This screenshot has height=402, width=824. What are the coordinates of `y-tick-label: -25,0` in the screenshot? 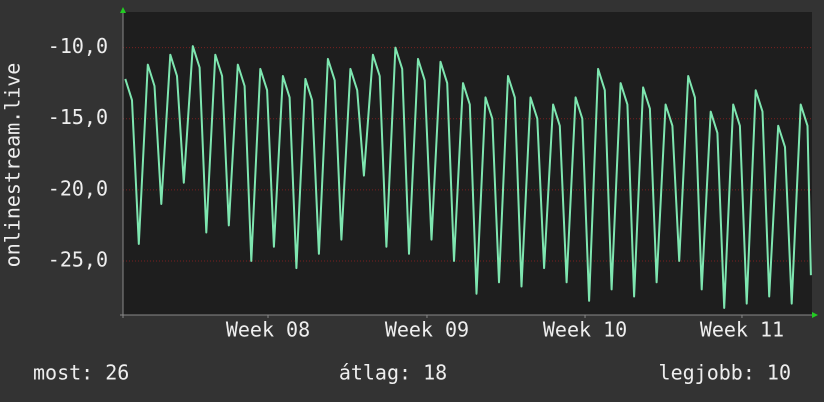 It's located at (78, 259).